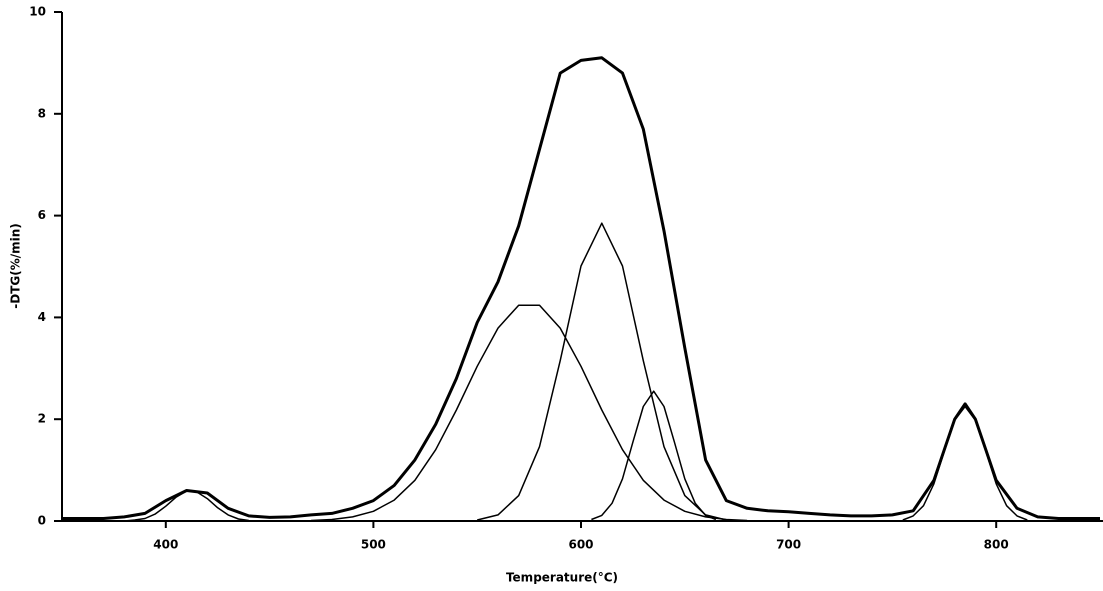 The width and height of the screenshot is (1103, 591). Describe the element at coordinates (996, 545) in the screenshot. I see `x-tick-label: 800` at that location.